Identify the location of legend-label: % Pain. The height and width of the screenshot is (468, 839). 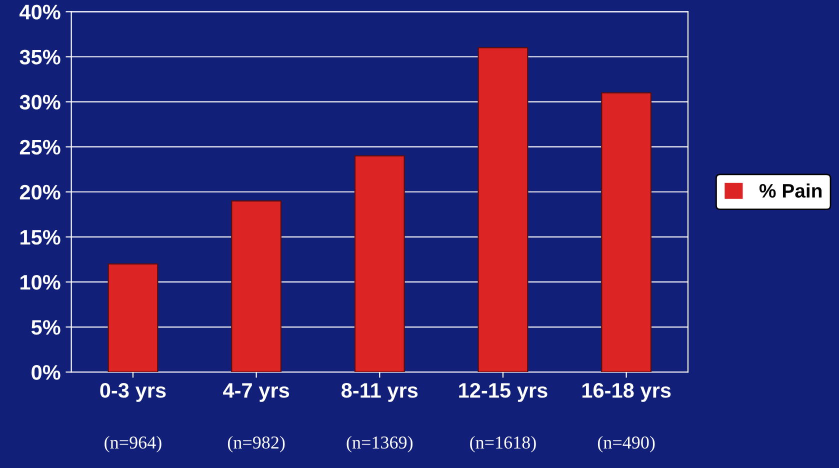
(790, 190).